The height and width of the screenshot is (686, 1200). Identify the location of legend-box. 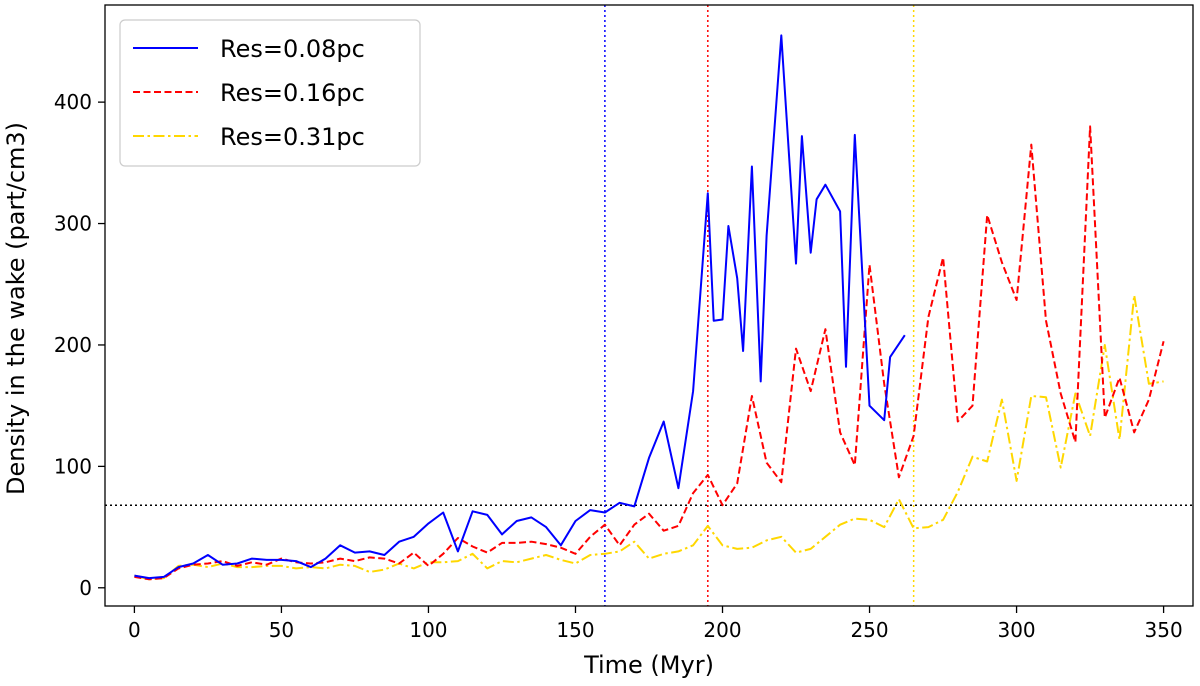
(270, 93).